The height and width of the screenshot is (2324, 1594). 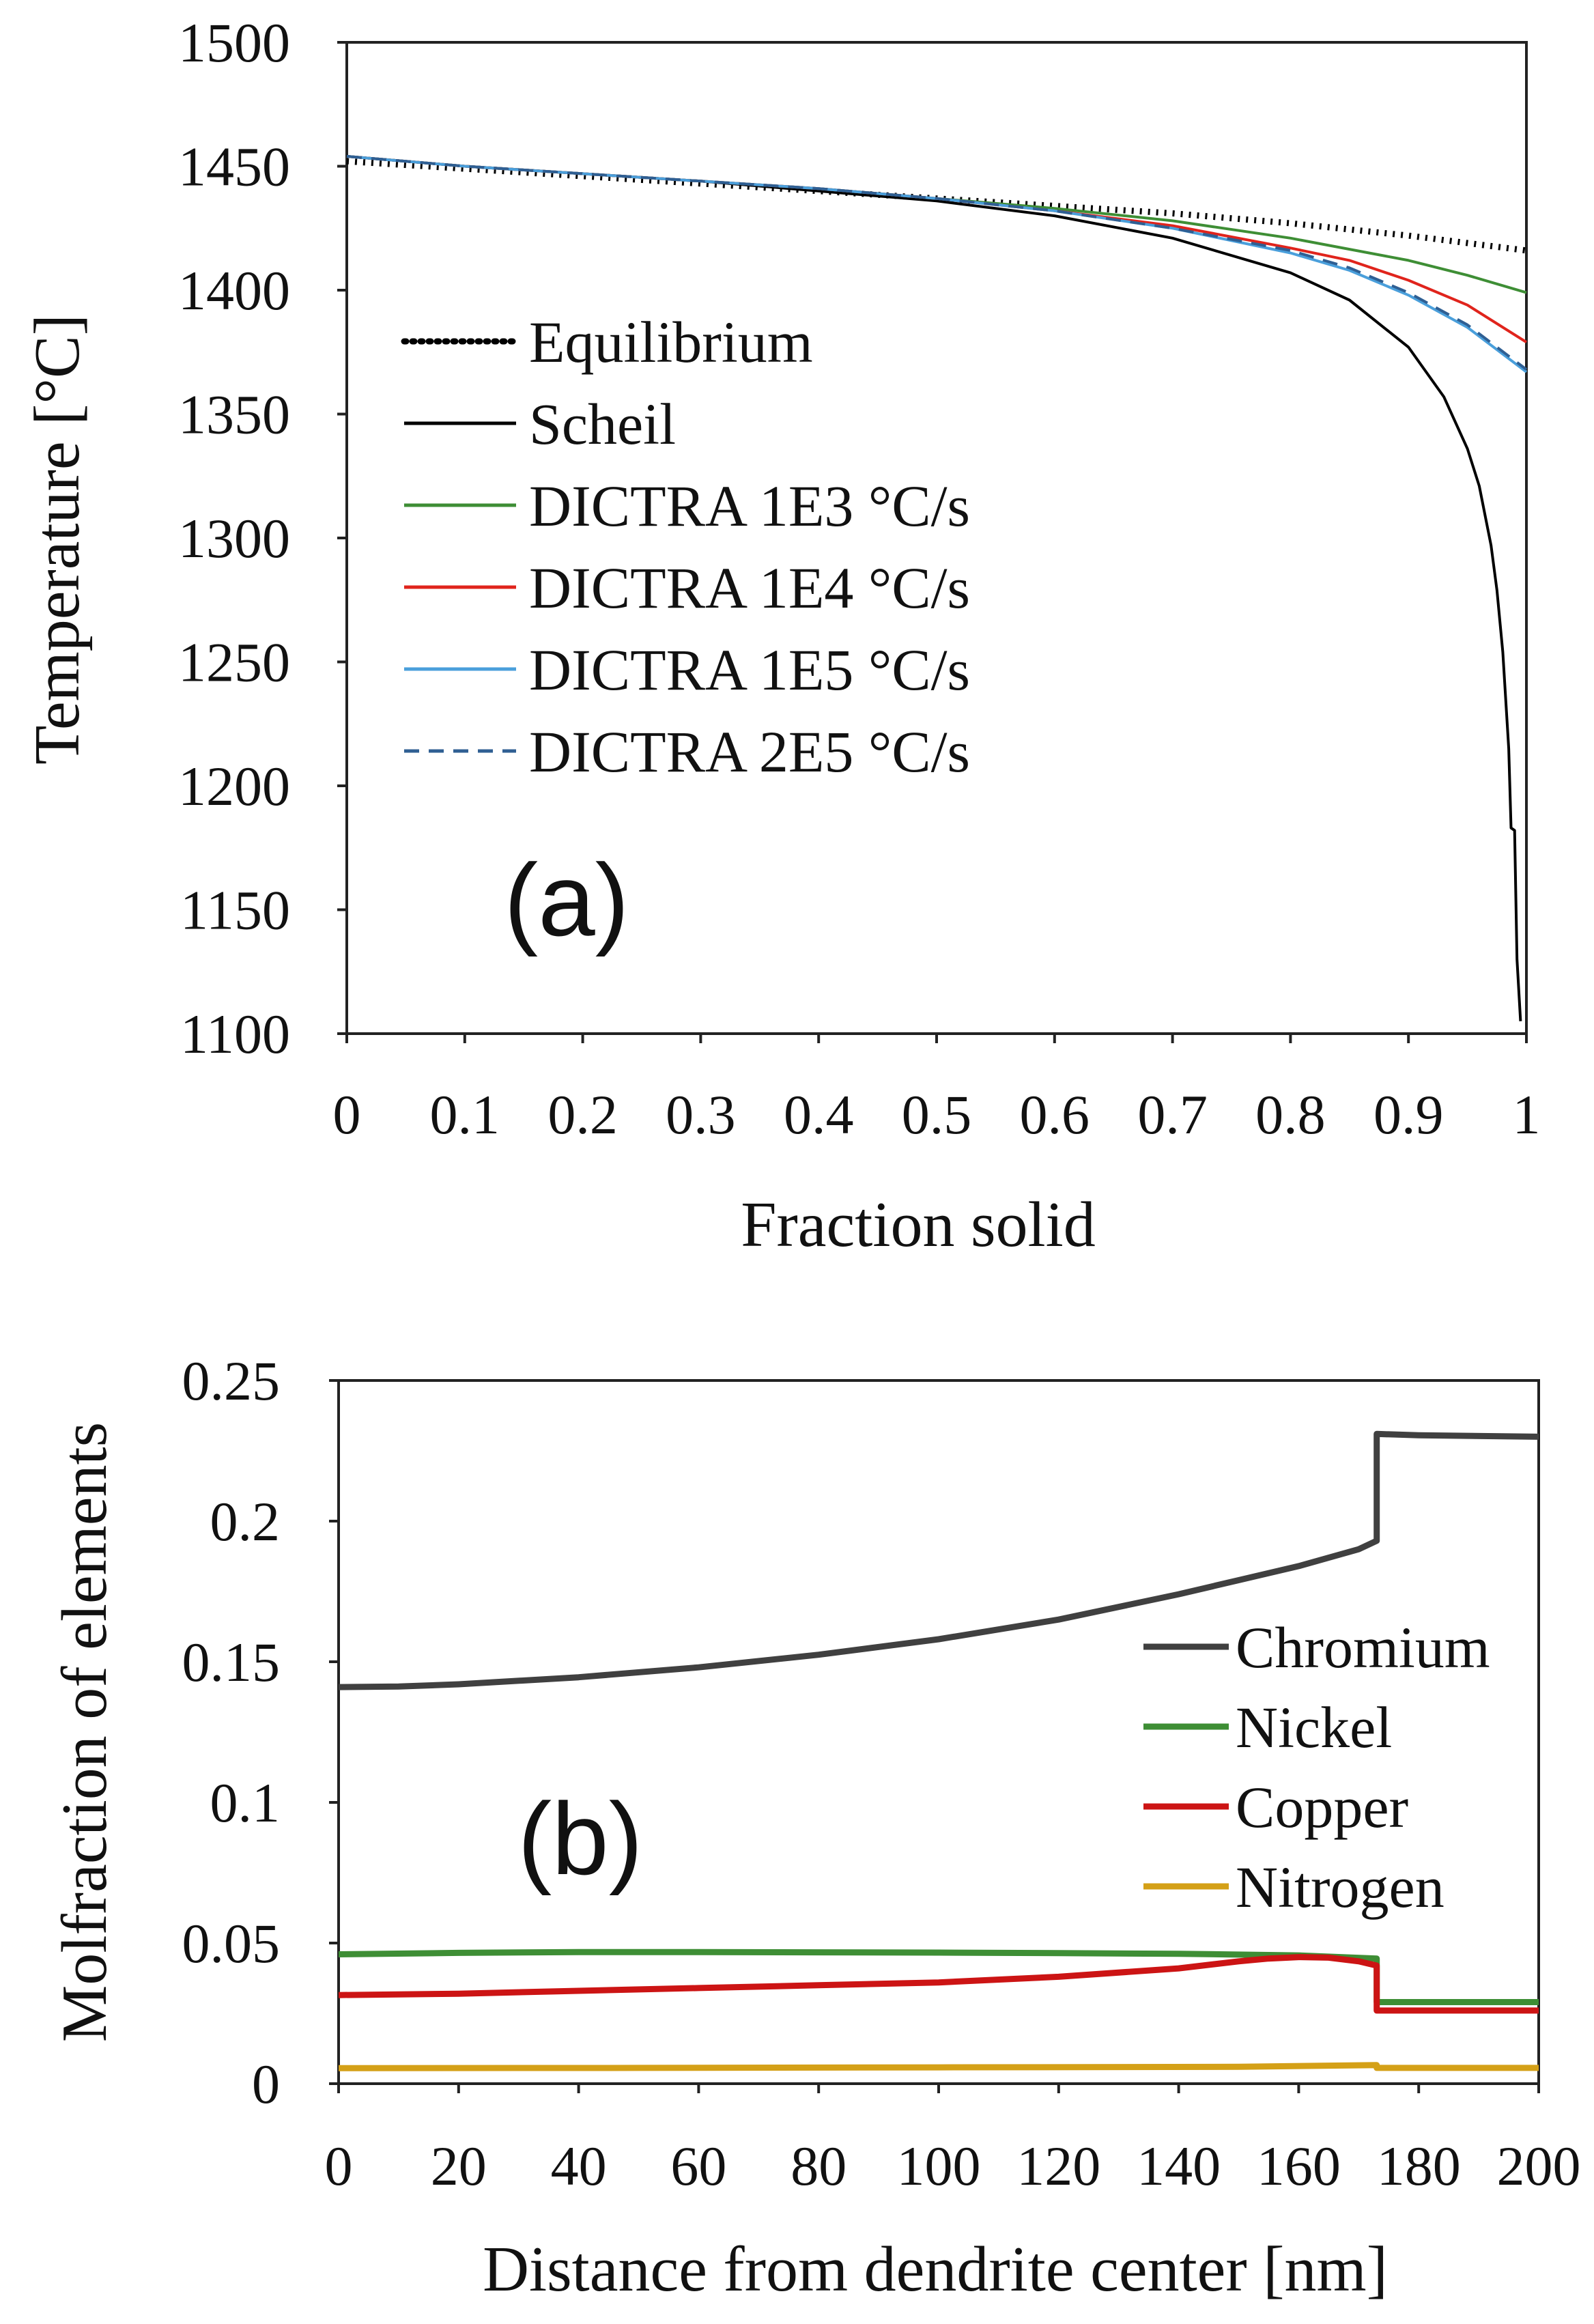 What do you see at coordinates (232, 1381) in the screenshot?
I see `y-tick-label: 0.25` at bounding box center [232, 1381].